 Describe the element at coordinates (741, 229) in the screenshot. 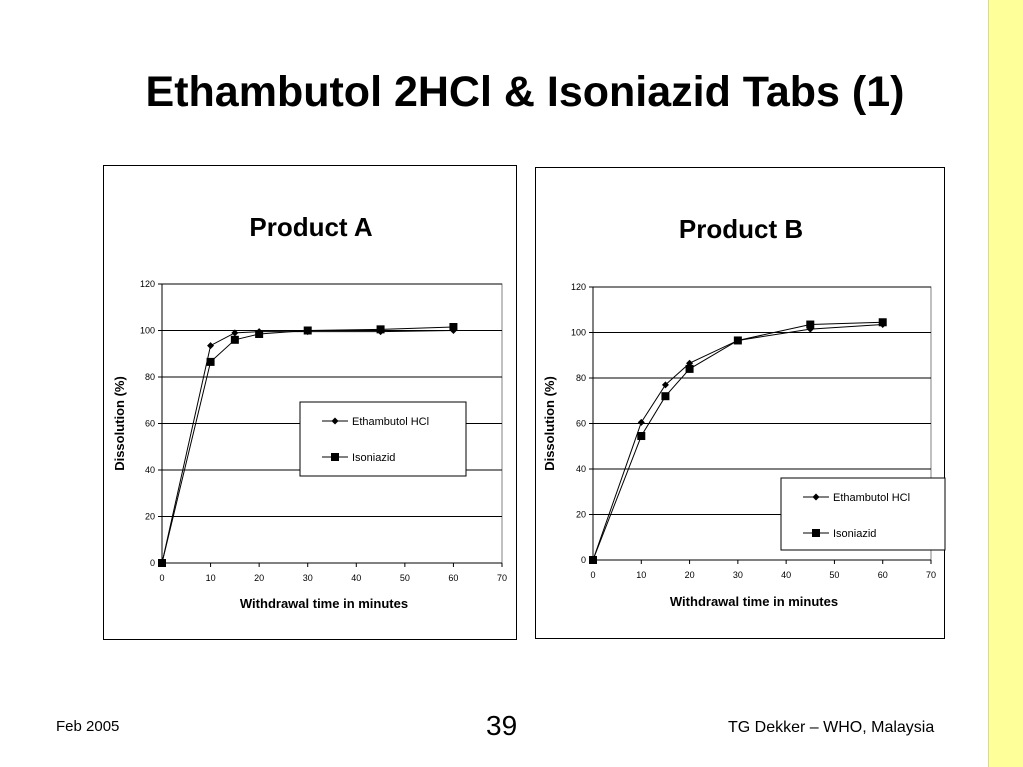

I see `chart-title: Product B` at that location.